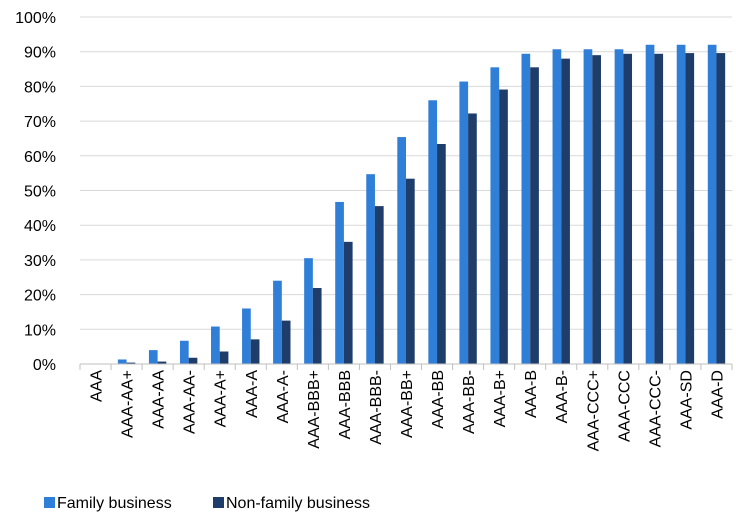  I want to click on x-tick-label: AAA-A-, so click(283, 396).